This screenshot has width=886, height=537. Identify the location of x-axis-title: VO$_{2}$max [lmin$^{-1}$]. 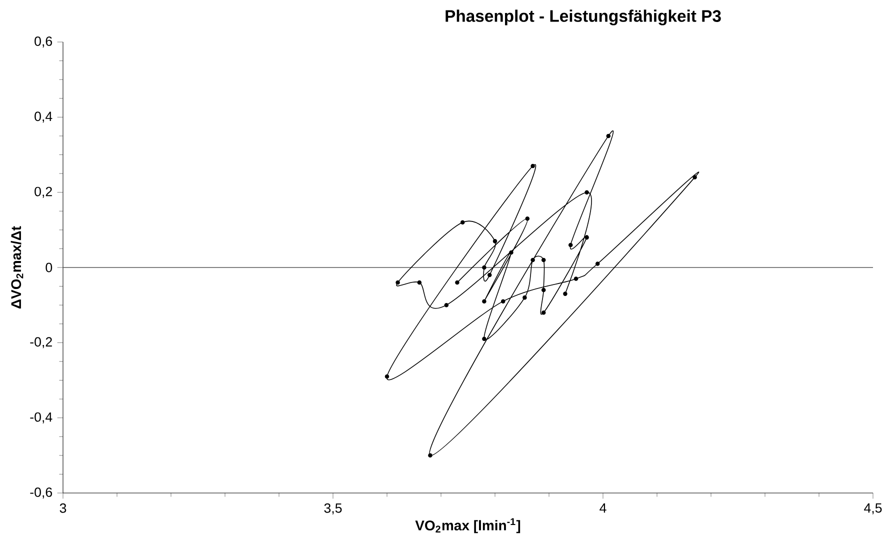
(467, 526).